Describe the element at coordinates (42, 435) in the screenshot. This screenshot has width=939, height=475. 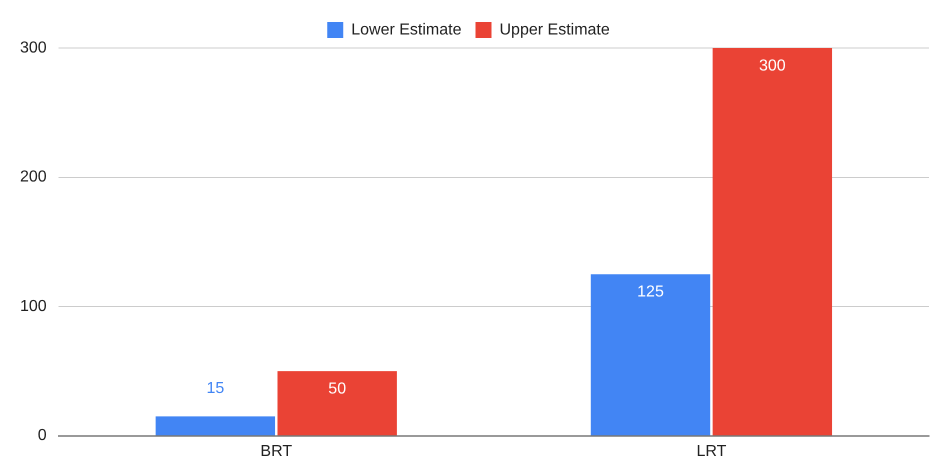
I see `y-tick-label: 0` at that location.